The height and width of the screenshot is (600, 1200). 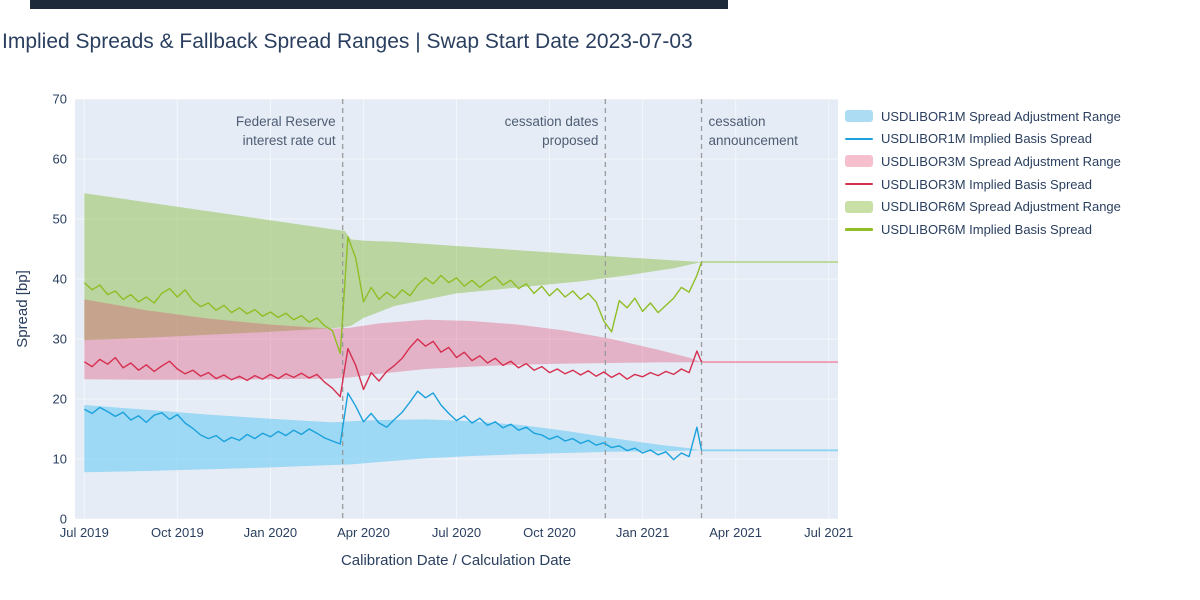 I want to click on band-usdlibor3m-spread-adjustment-range, so click(x=393, y=339).